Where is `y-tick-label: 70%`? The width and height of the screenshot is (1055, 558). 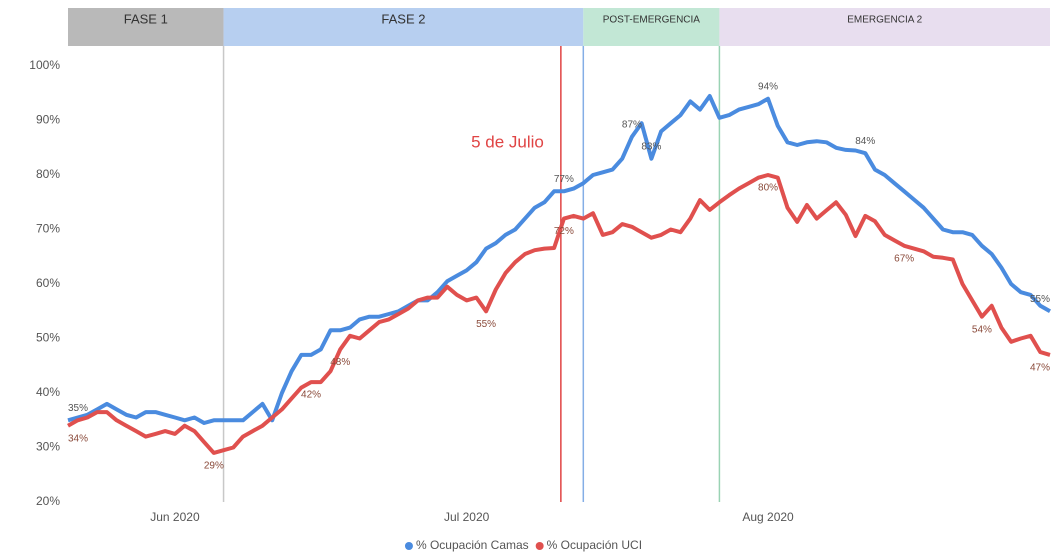
y-tick-label: 70% is located at coordinates (48, 229).